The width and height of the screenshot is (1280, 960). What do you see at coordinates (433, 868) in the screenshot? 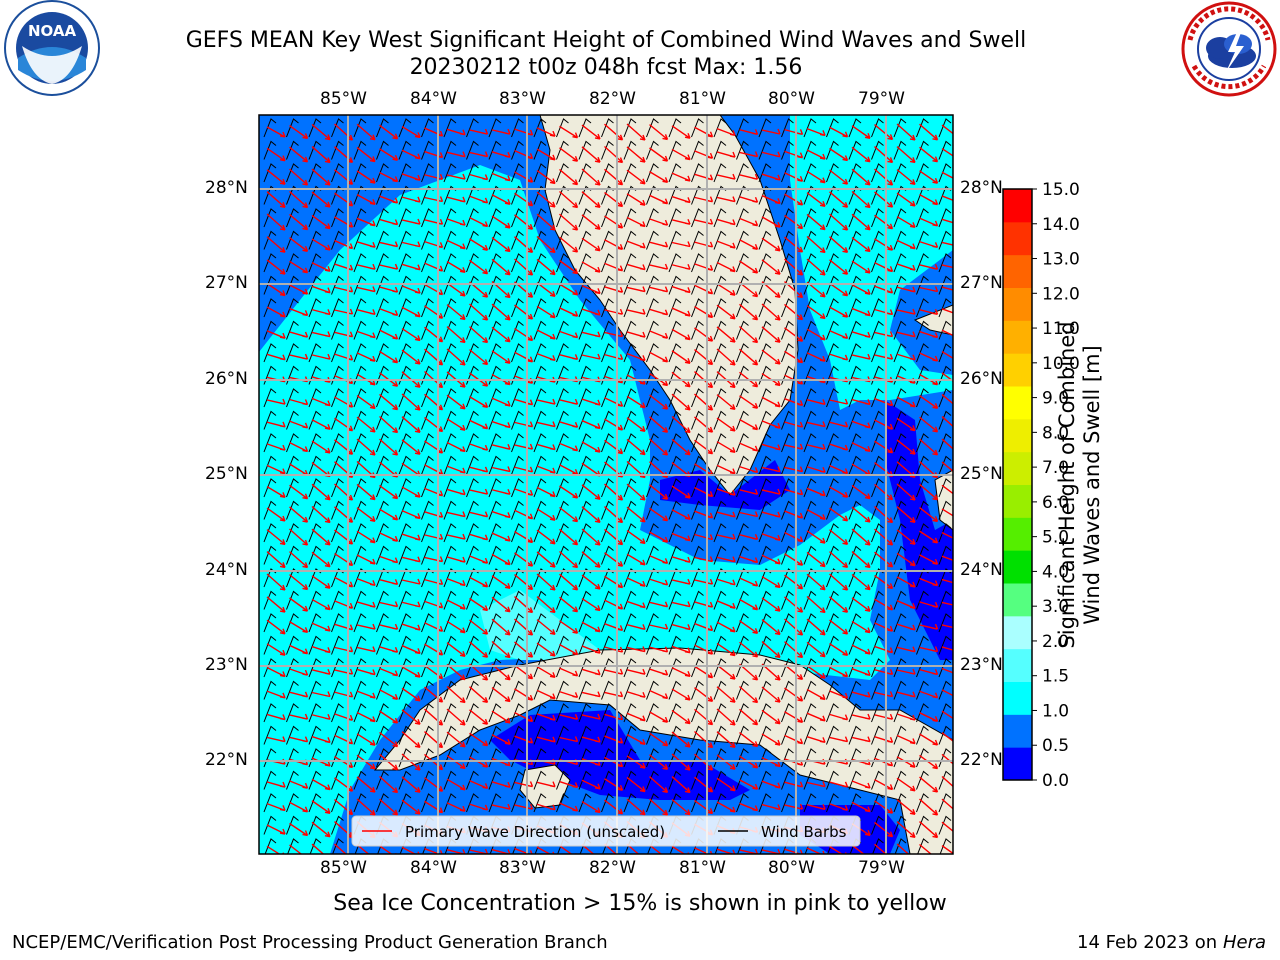
I see `lon-label-bottom-84: 84°W` at bounding box center [433, 868].